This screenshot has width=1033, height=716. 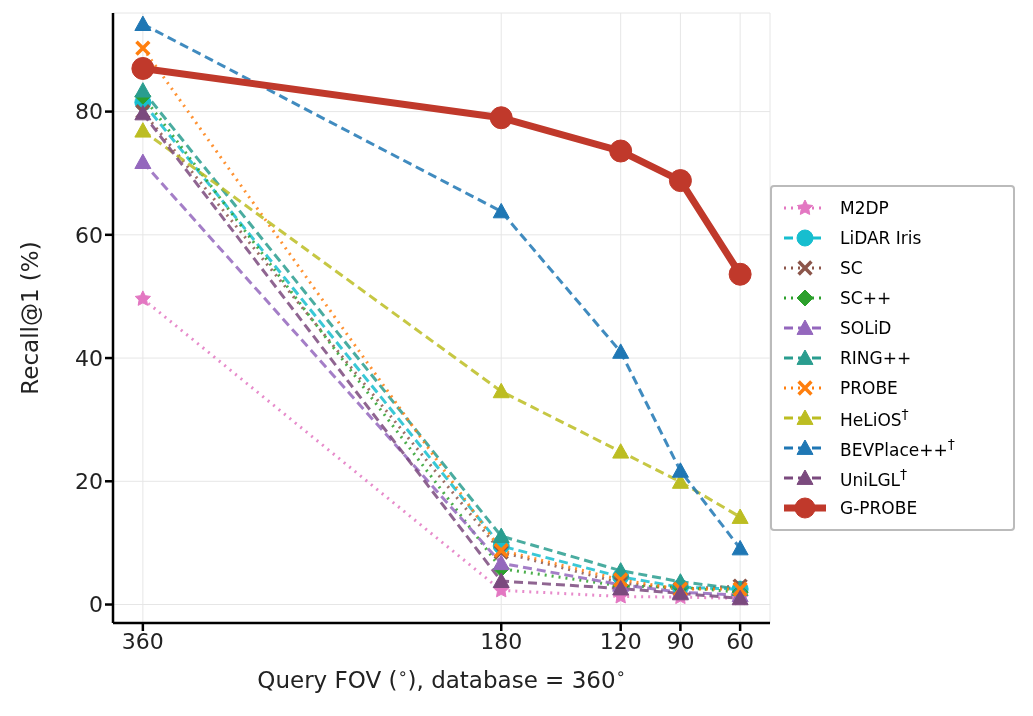 What do you see at coordinates (620, 641) in the screenshot?
I see `x-tick-label: 120` at bounding box center [620, 641].